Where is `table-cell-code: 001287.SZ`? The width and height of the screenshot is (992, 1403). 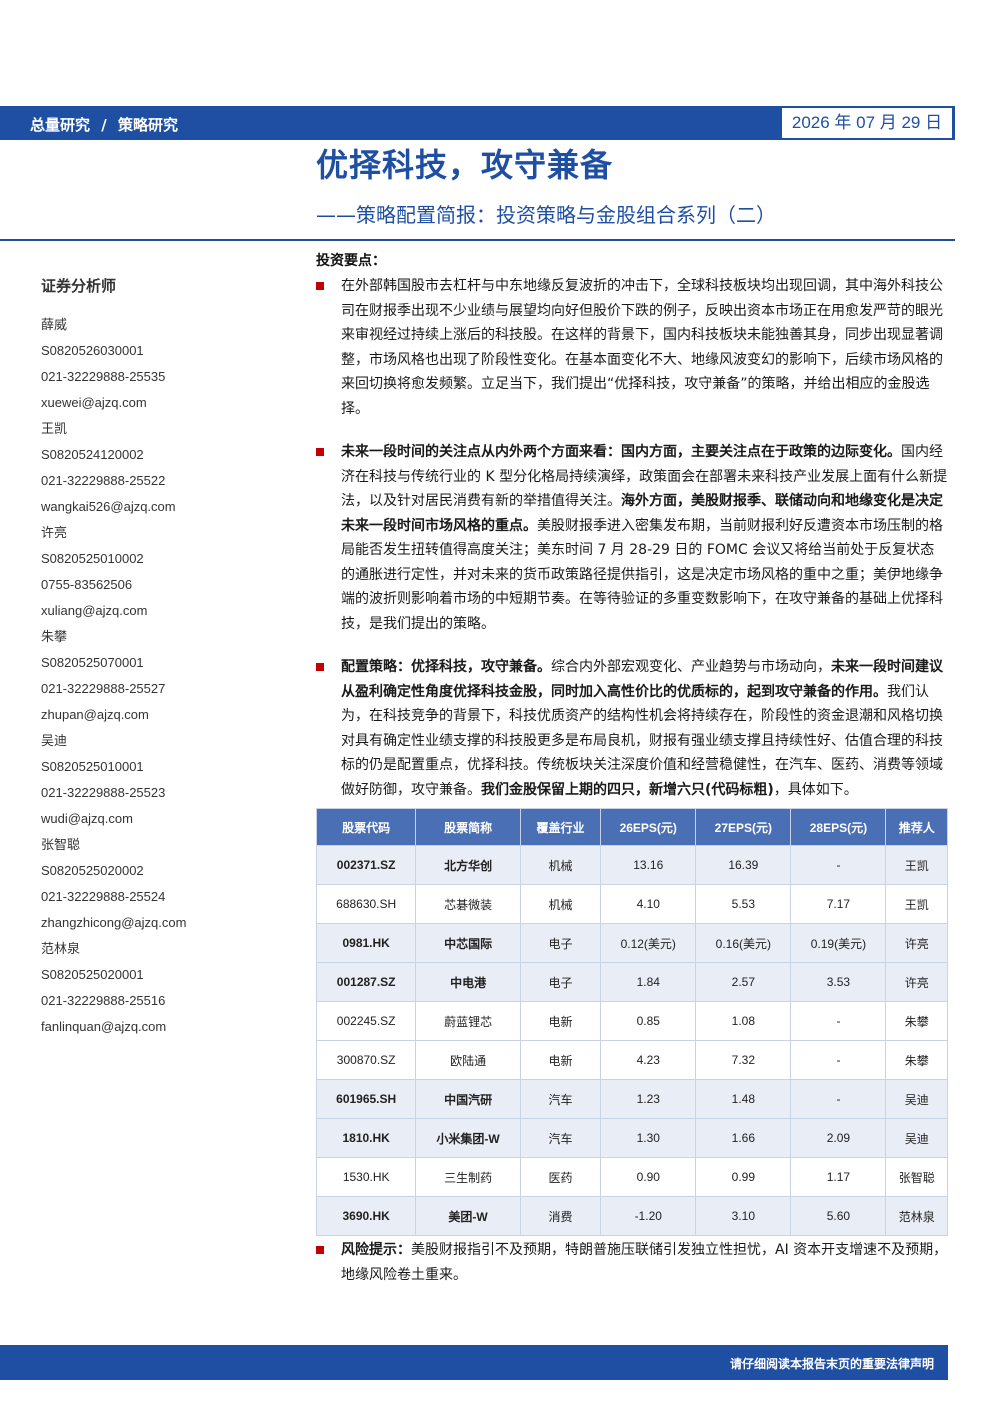
table-cell-code: 001287.SZ is located at coordinates (366, 982).